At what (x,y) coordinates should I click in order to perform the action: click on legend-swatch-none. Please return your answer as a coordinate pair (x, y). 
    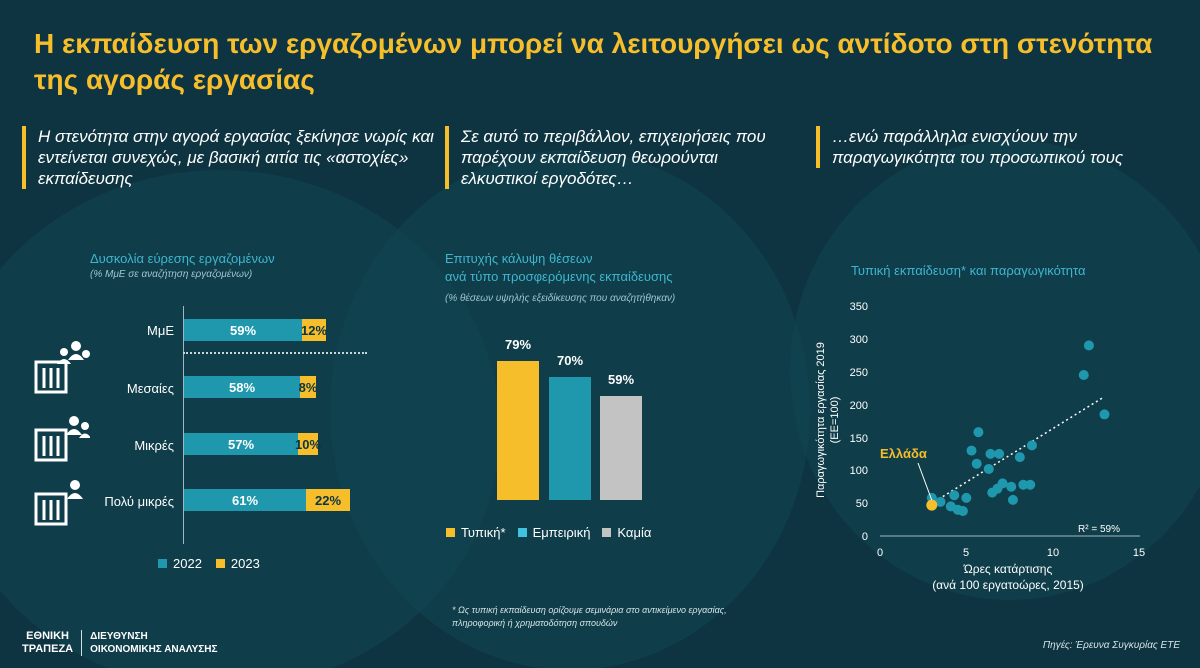
    Looking at the image, I should click on (607, 532).